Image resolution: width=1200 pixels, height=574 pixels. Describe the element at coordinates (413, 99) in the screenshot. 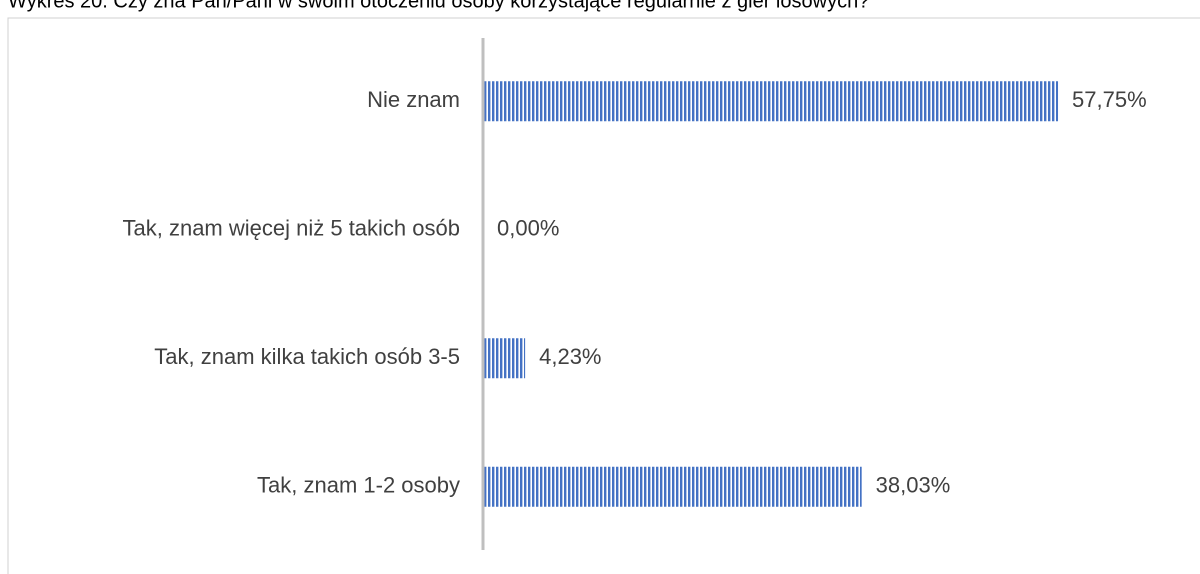

I see `category-label: Nie znam` at that location.